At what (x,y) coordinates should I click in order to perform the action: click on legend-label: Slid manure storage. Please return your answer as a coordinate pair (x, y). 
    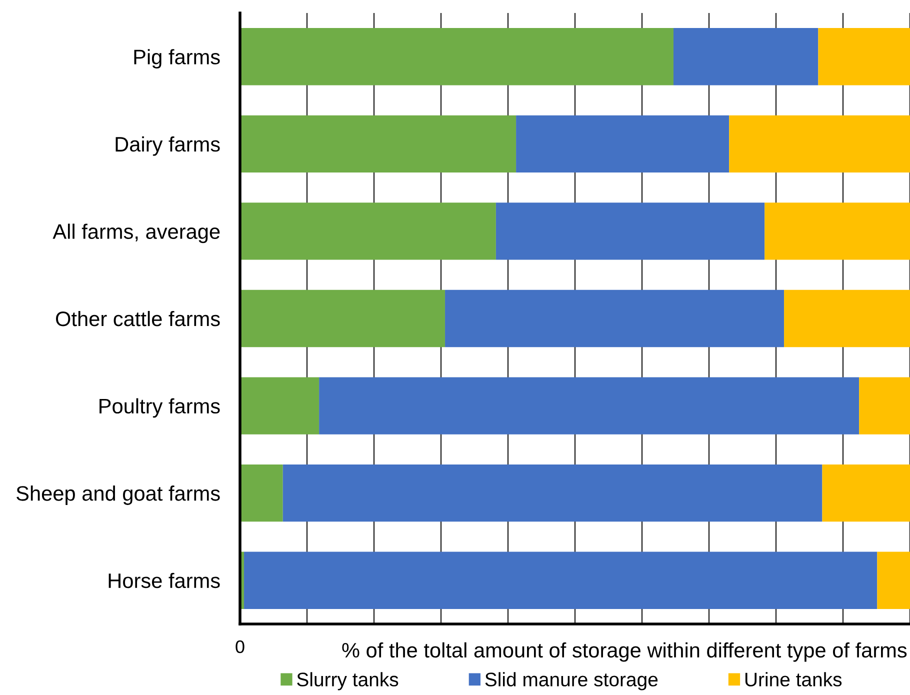
    Looking at the image, I should click on (571, 681).